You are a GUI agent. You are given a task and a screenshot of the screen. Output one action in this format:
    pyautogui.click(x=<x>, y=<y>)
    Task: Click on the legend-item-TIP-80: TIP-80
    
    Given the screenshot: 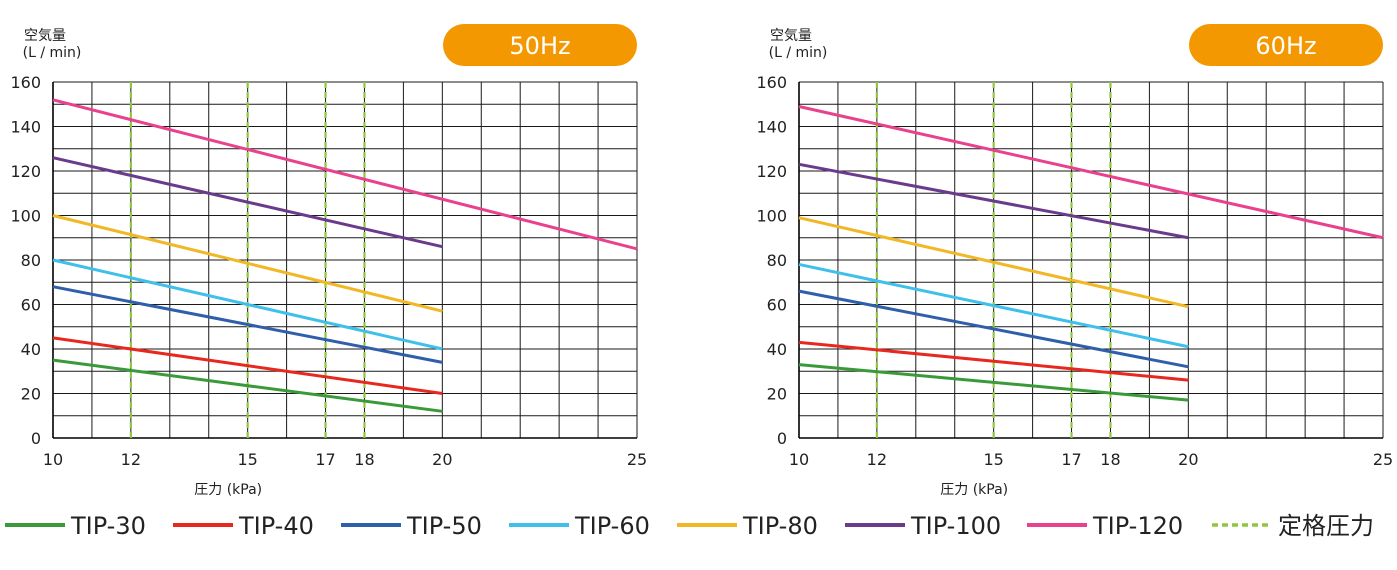 What is the action you would take?
    pyautogui.click(x=747, y=526)
    